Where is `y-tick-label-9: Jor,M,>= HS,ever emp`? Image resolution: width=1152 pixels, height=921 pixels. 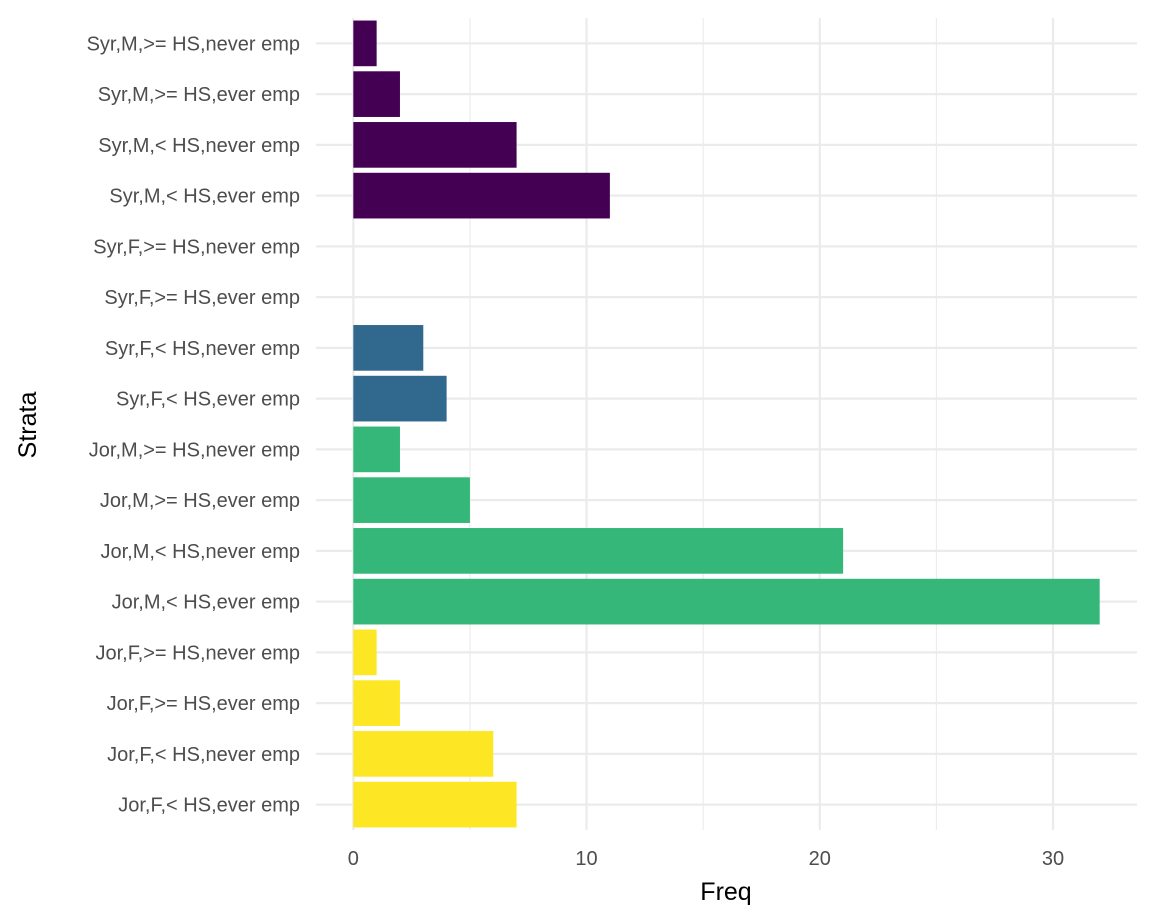 y-tick-label-9: Jor,M,>= HS,ever emp is located at coordinates (200, 501).